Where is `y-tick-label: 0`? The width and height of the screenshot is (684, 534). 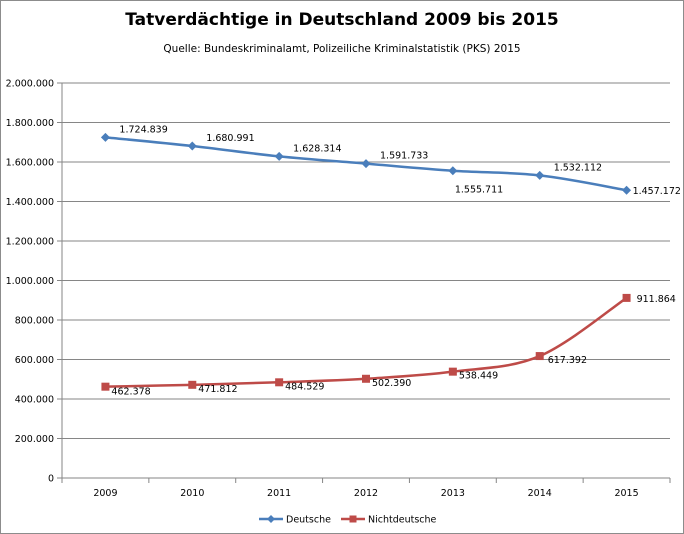 y-tick-label: 0 is located at coordinates (51, 479).